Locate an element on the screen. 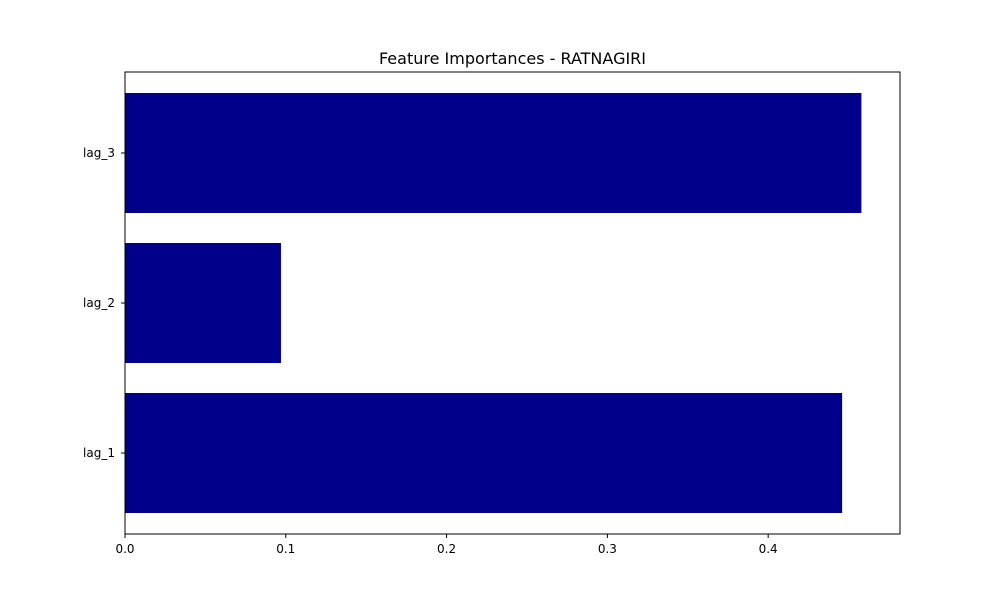 The width and height of the screenshot is (1000, 600). y-tick-label: lag_2 is located at coordinates (99, 303).